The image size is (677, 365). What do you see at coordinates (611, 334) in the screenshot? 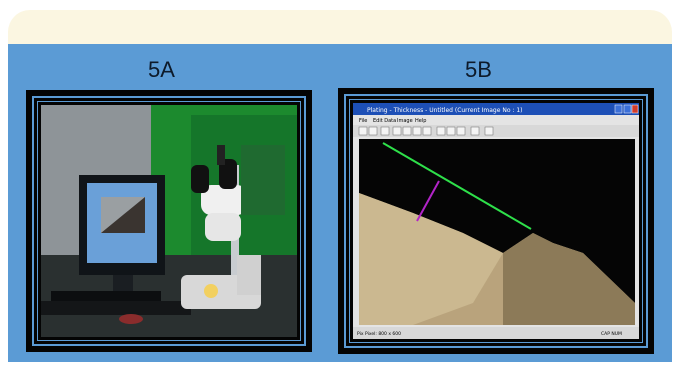
I see `status-right: CAP NUM` at bounding box center [611, 334].